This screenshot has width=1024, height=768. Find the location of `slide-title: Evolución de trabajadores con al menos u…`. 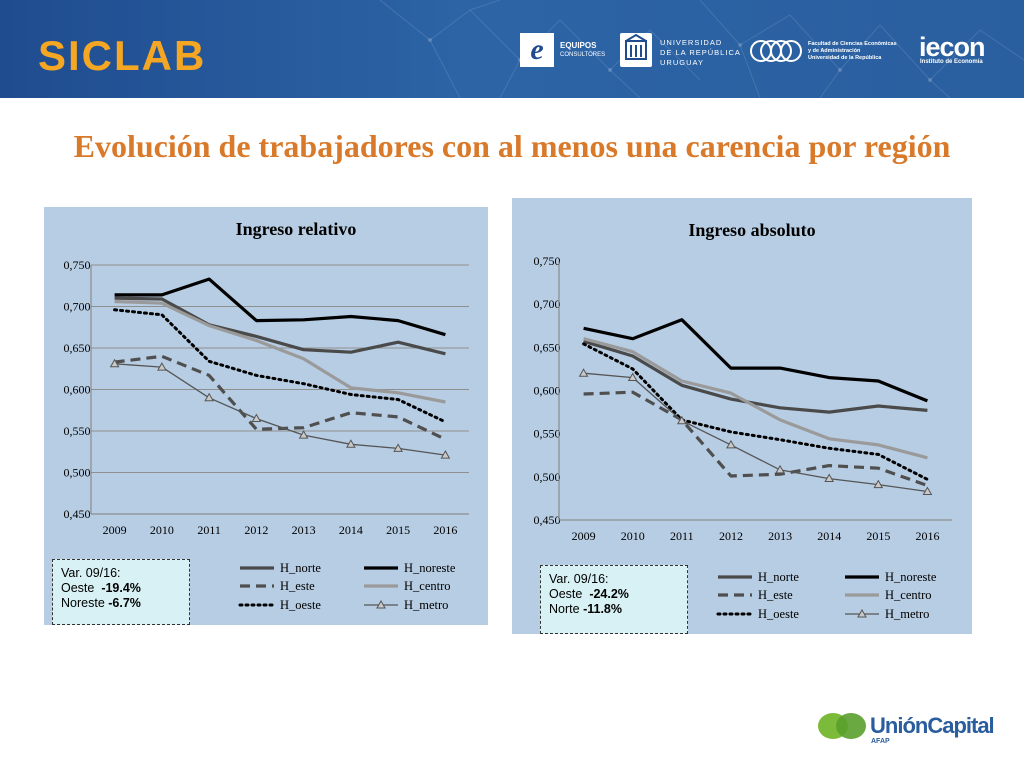

slide-title: Evolución de trabajadores con al menos u… is located at coordinates (512, 146).